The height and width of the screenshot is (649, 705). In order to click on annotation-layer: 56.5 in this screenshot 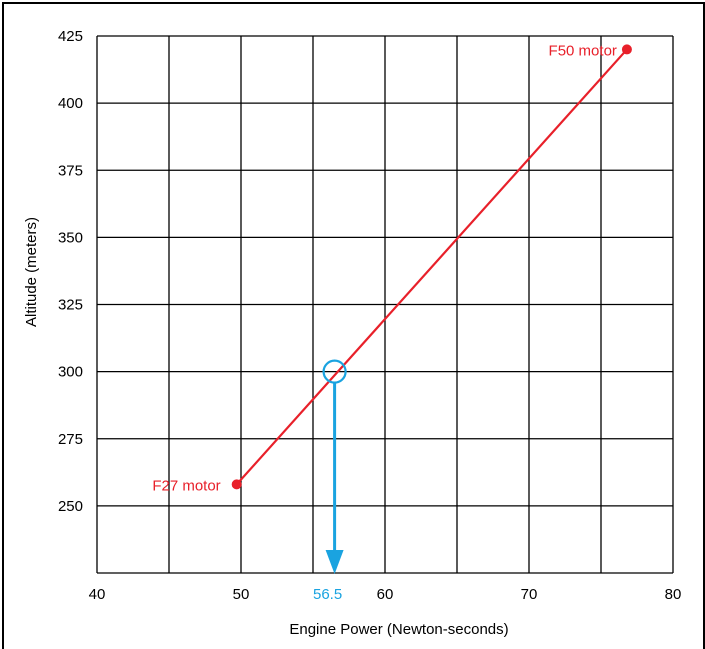, I will do `click(330, 481)`.